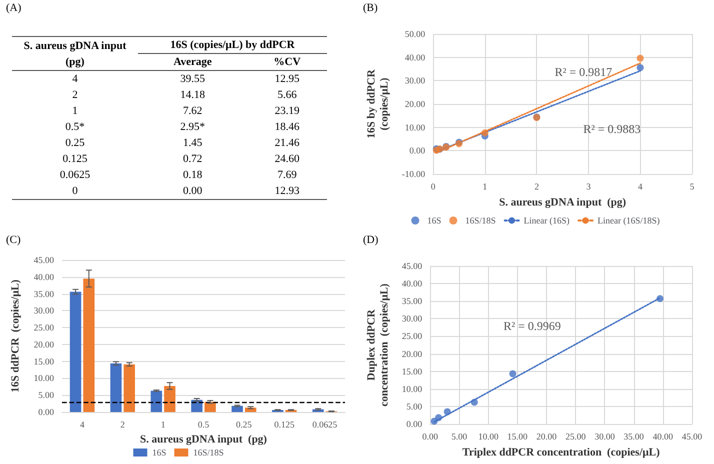 This screenshot has height=464, width=714. Describe the element at coordinates (287, 191) in the screenshot. I see `text: 12.93` at that location.